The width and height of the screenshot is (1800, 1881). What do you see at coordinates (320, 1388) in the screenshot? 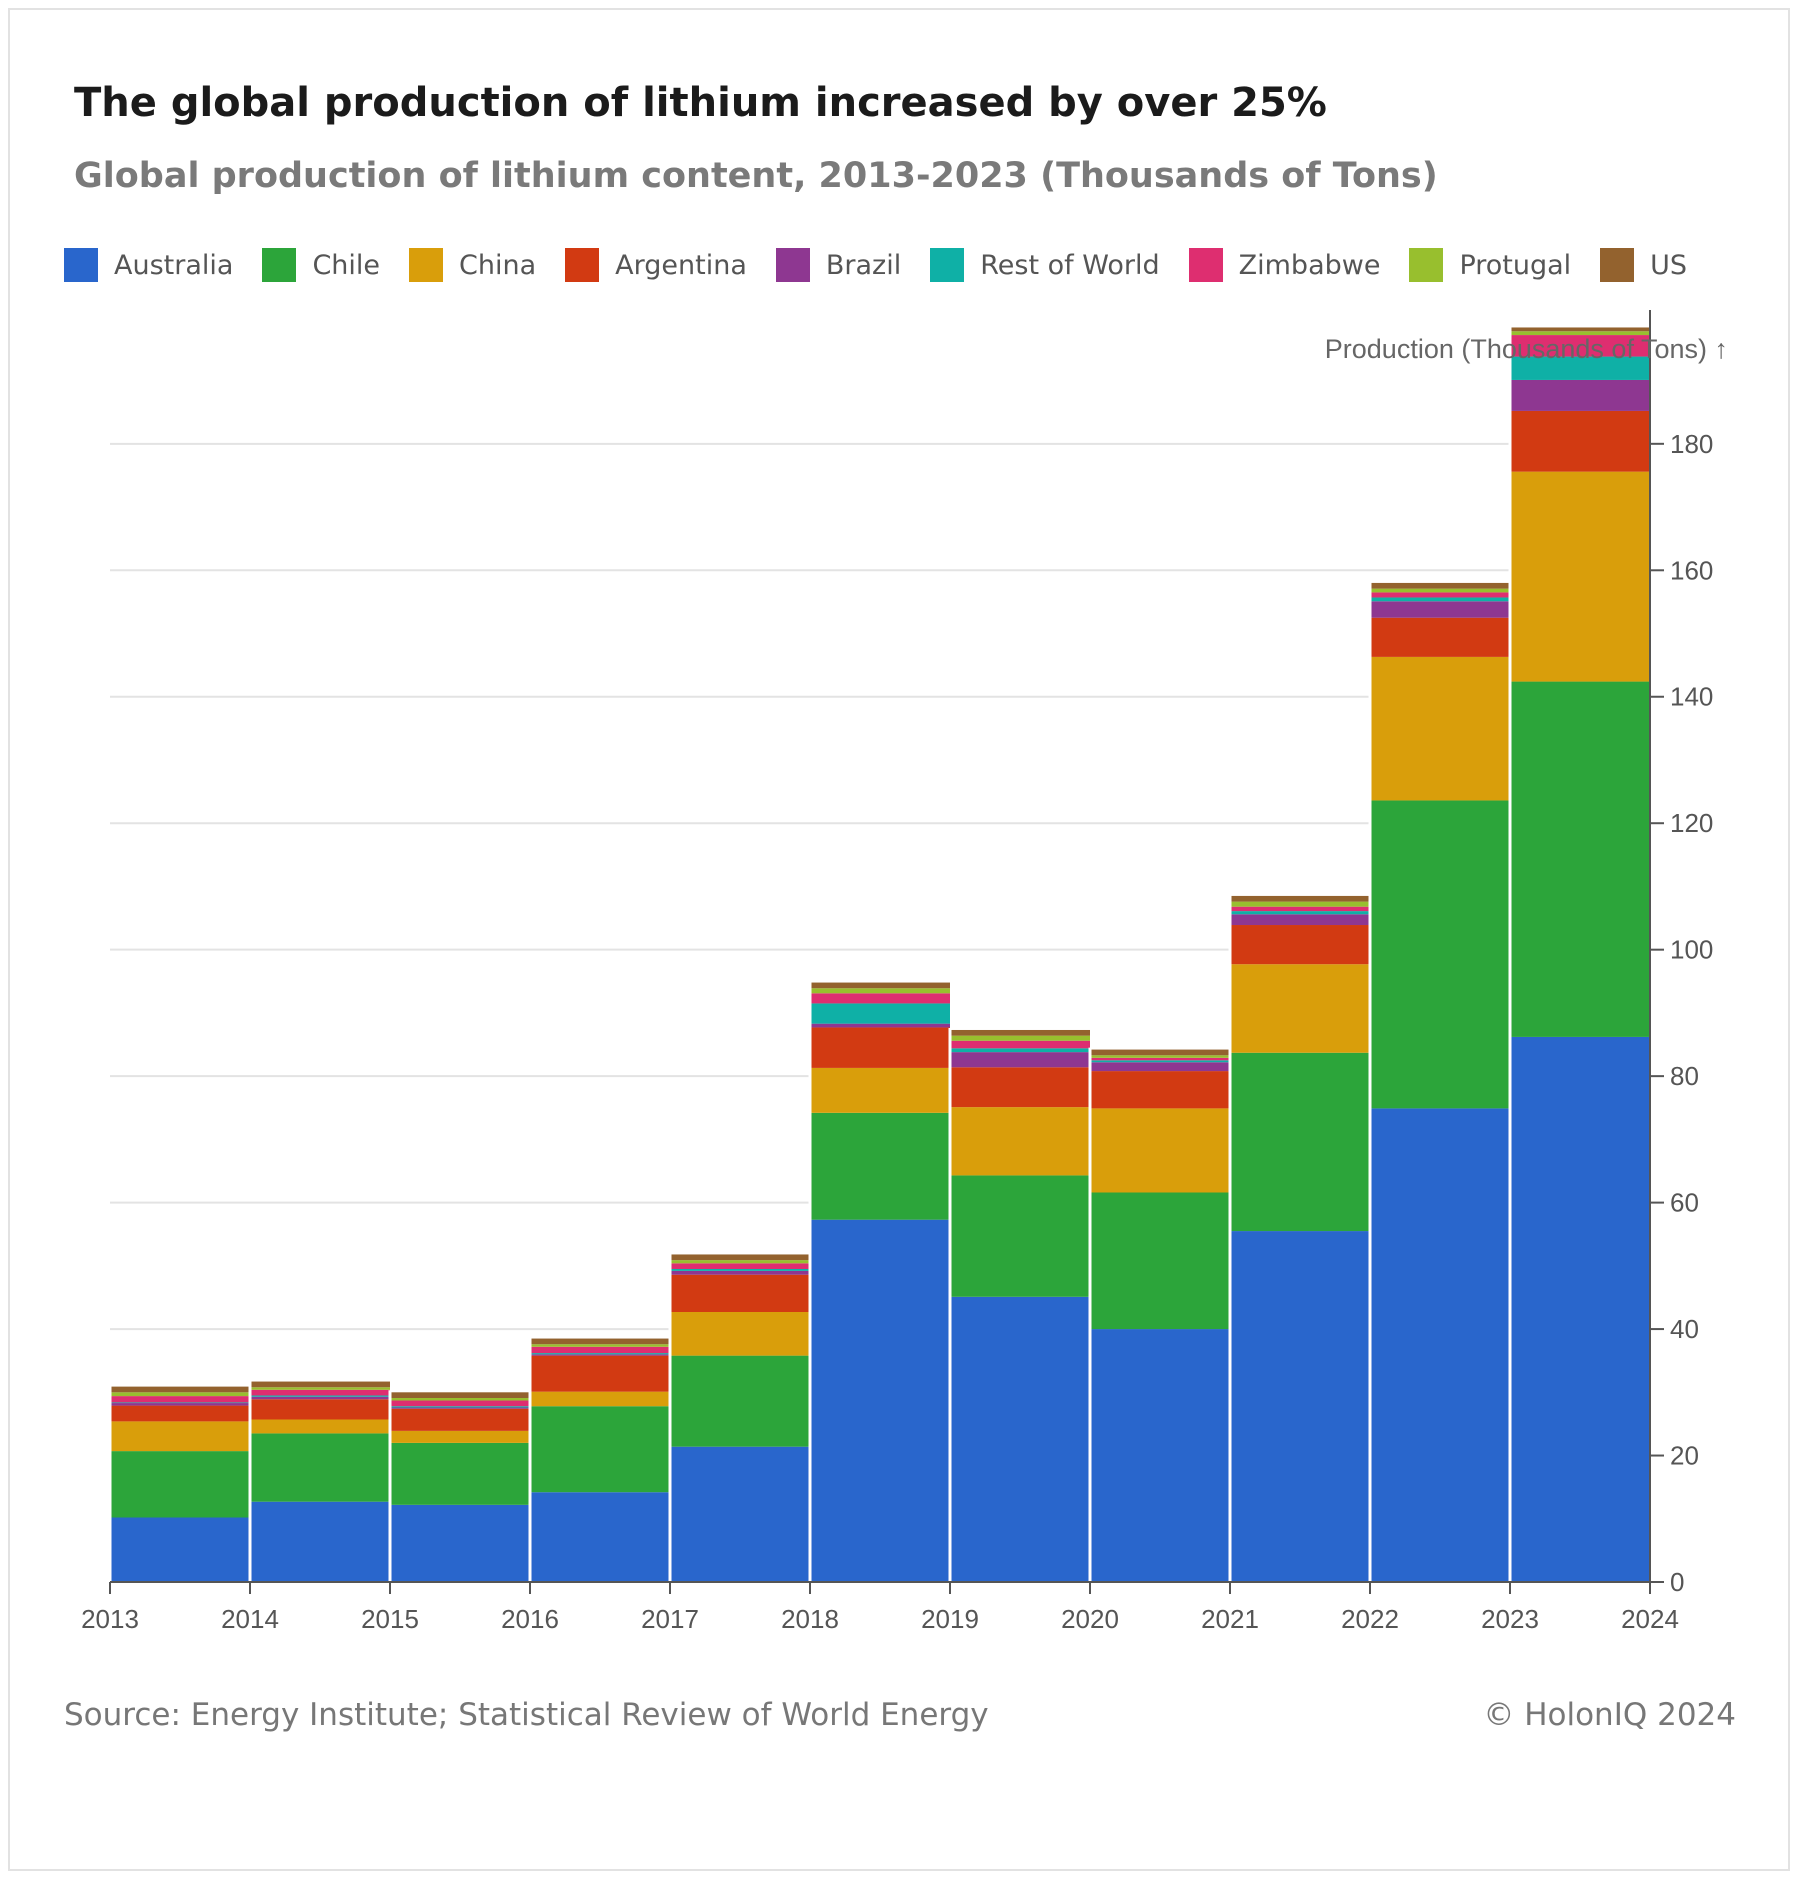
I see `bar-segment-protugal-2014` at bounding box center [320, 1388].